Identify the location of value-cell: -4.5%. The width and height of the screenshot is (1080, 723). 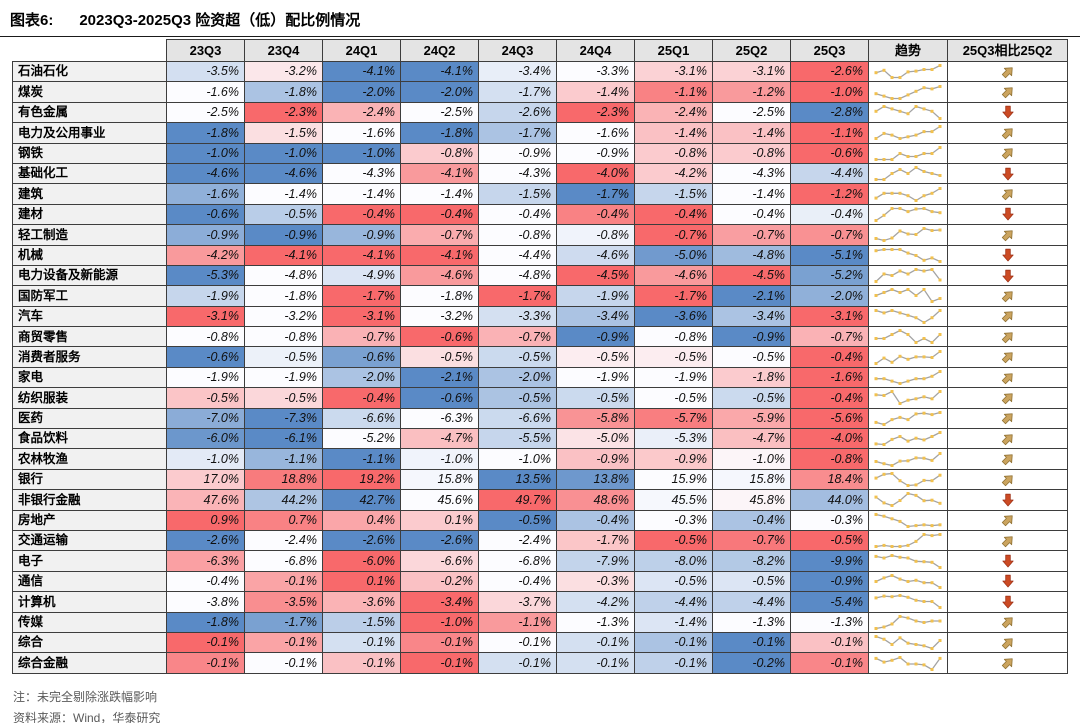
(751, 275).